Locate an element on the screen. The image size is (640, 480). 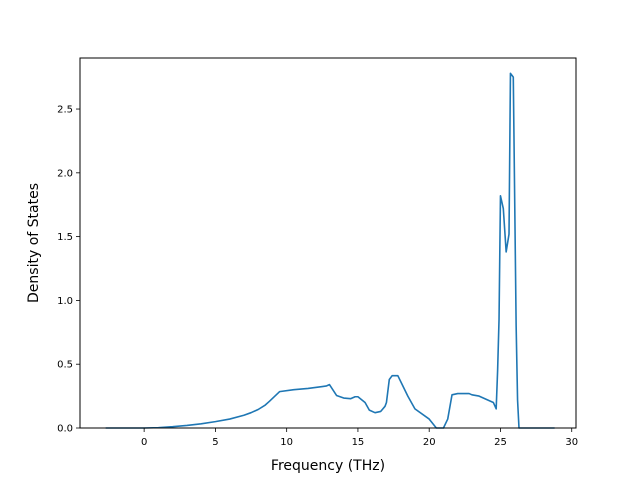
y-tick-label: 0.5 is located at coordinates (65, 365).